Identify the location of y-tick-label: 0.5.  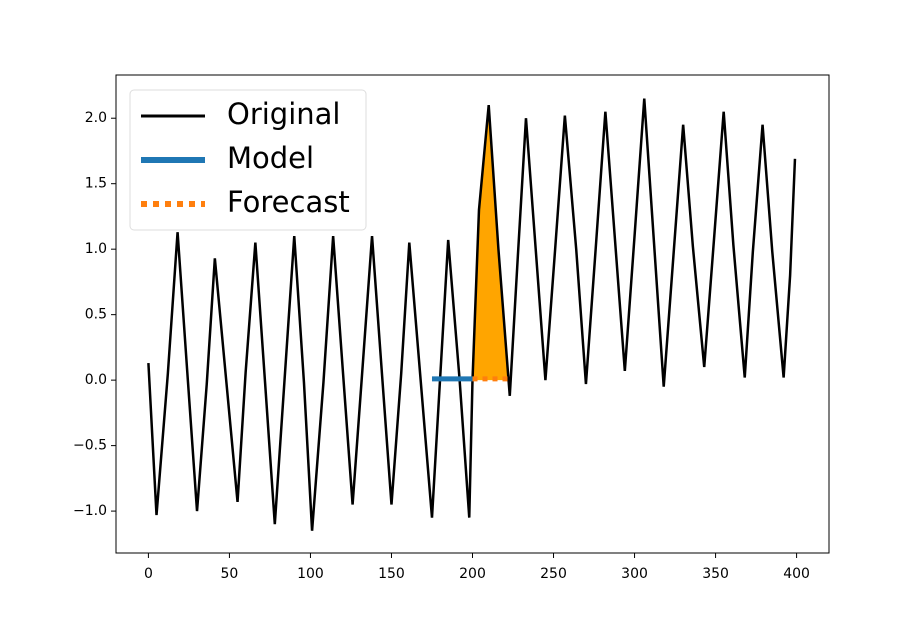
(96, 315).